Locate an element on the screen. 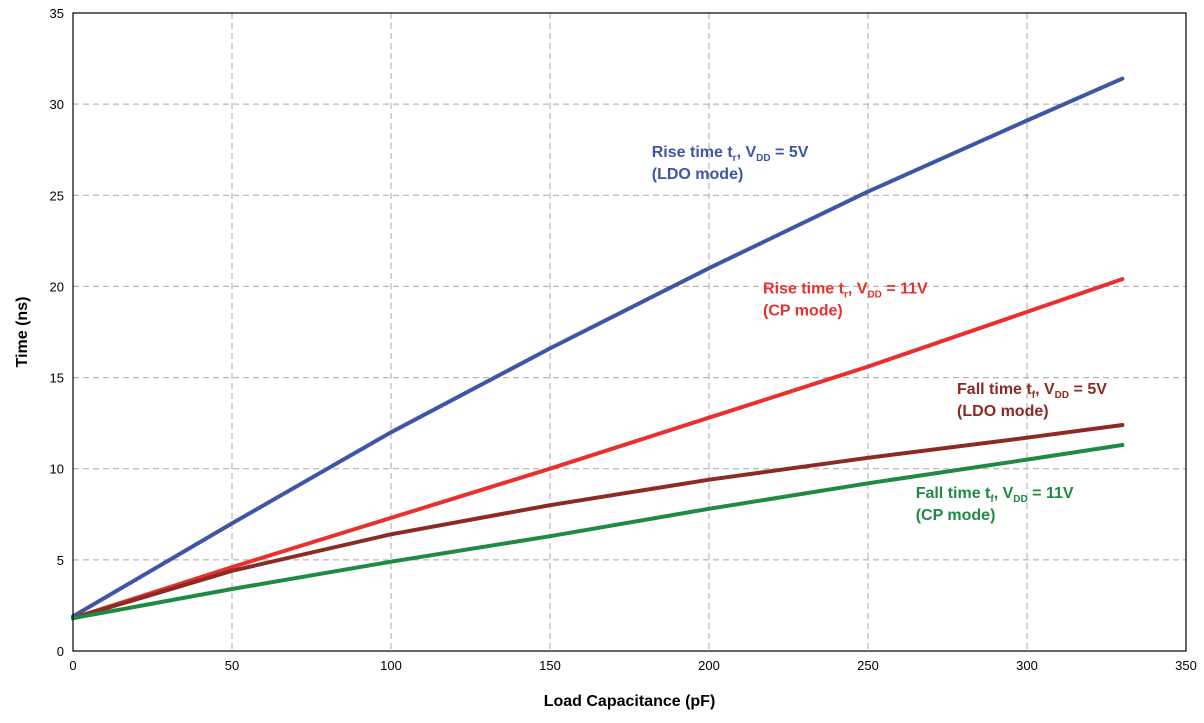  x-tick-label: 200 is located at coordinates (709, 665).